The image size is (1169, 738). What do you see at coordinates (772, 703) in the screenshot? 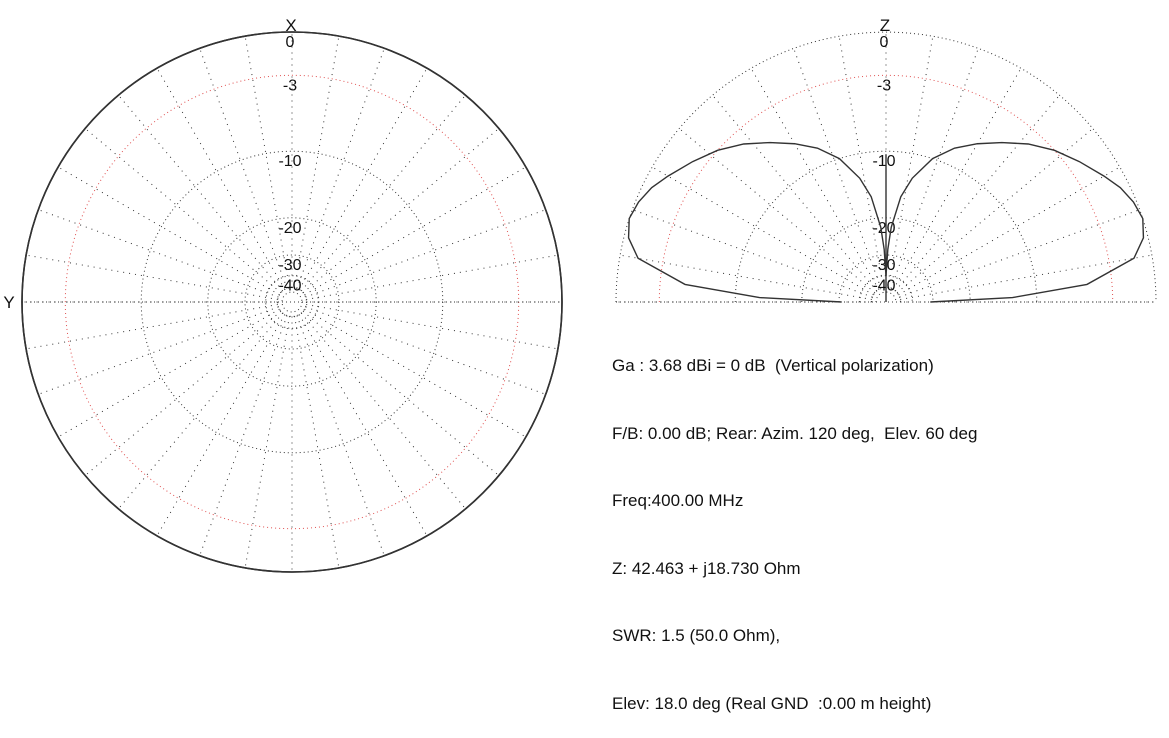
I see `elevation-readout: Elev: 18.0 deg (Real GND :0.00 m height)` at bounding box center [772, 703].